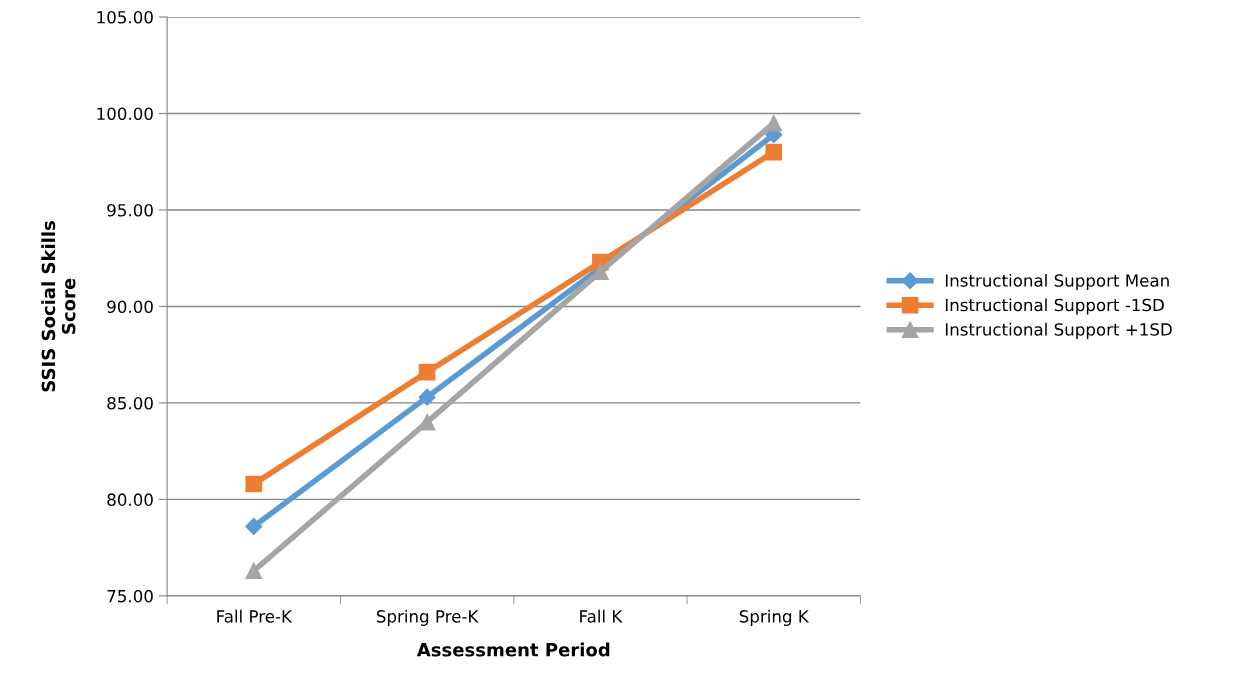 The image size is (1238, 681). I want to click on y-tick-label: 80.00, so click(130, 499).